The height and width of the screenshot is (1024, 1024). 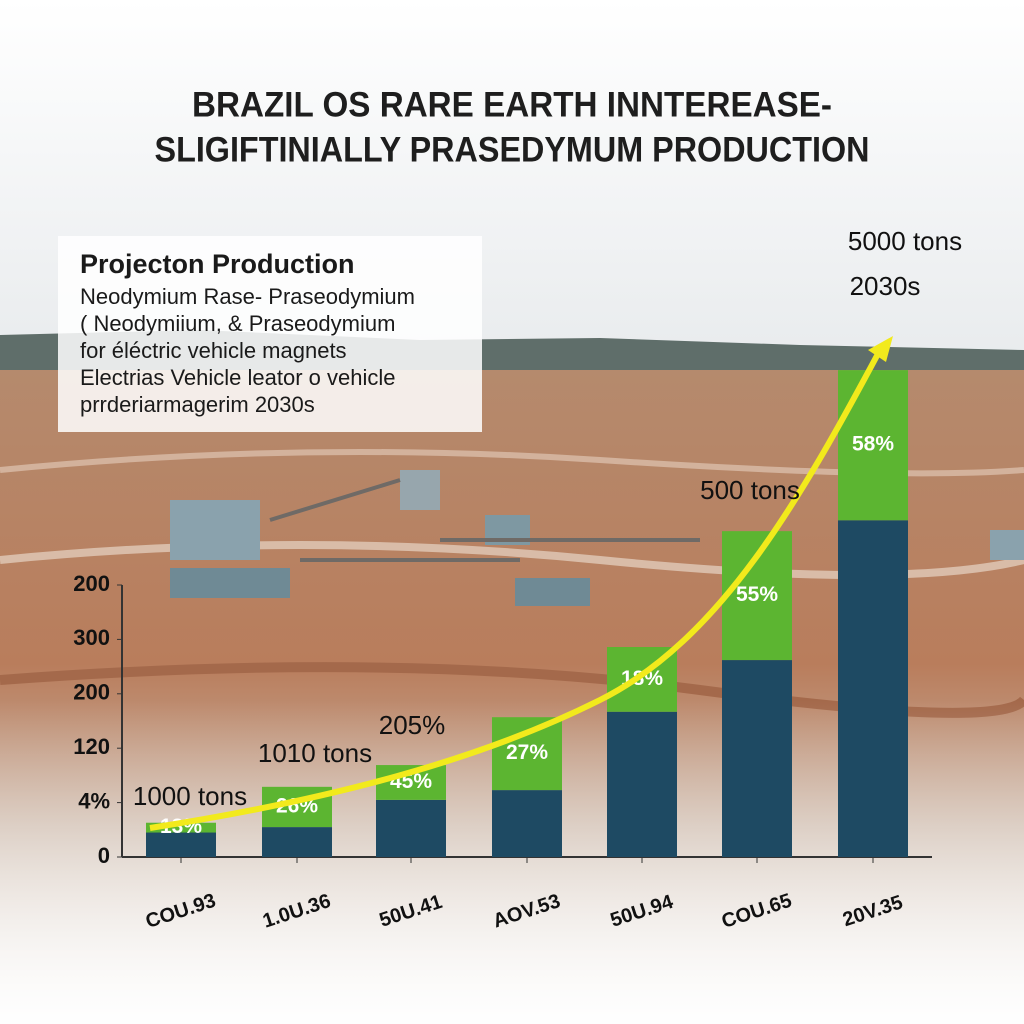 I want to click on segment-label: 55%, so click(x=757, y=594).